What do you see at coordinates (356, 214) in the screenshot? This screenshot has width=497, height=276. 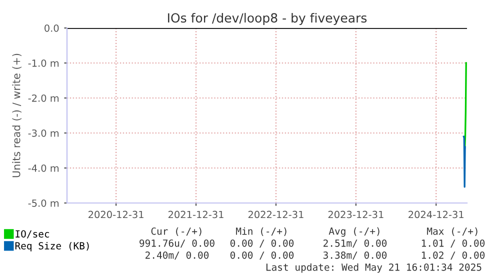 I see `x-tick-label: 2023-12-31` at bounding box center [356, 214].